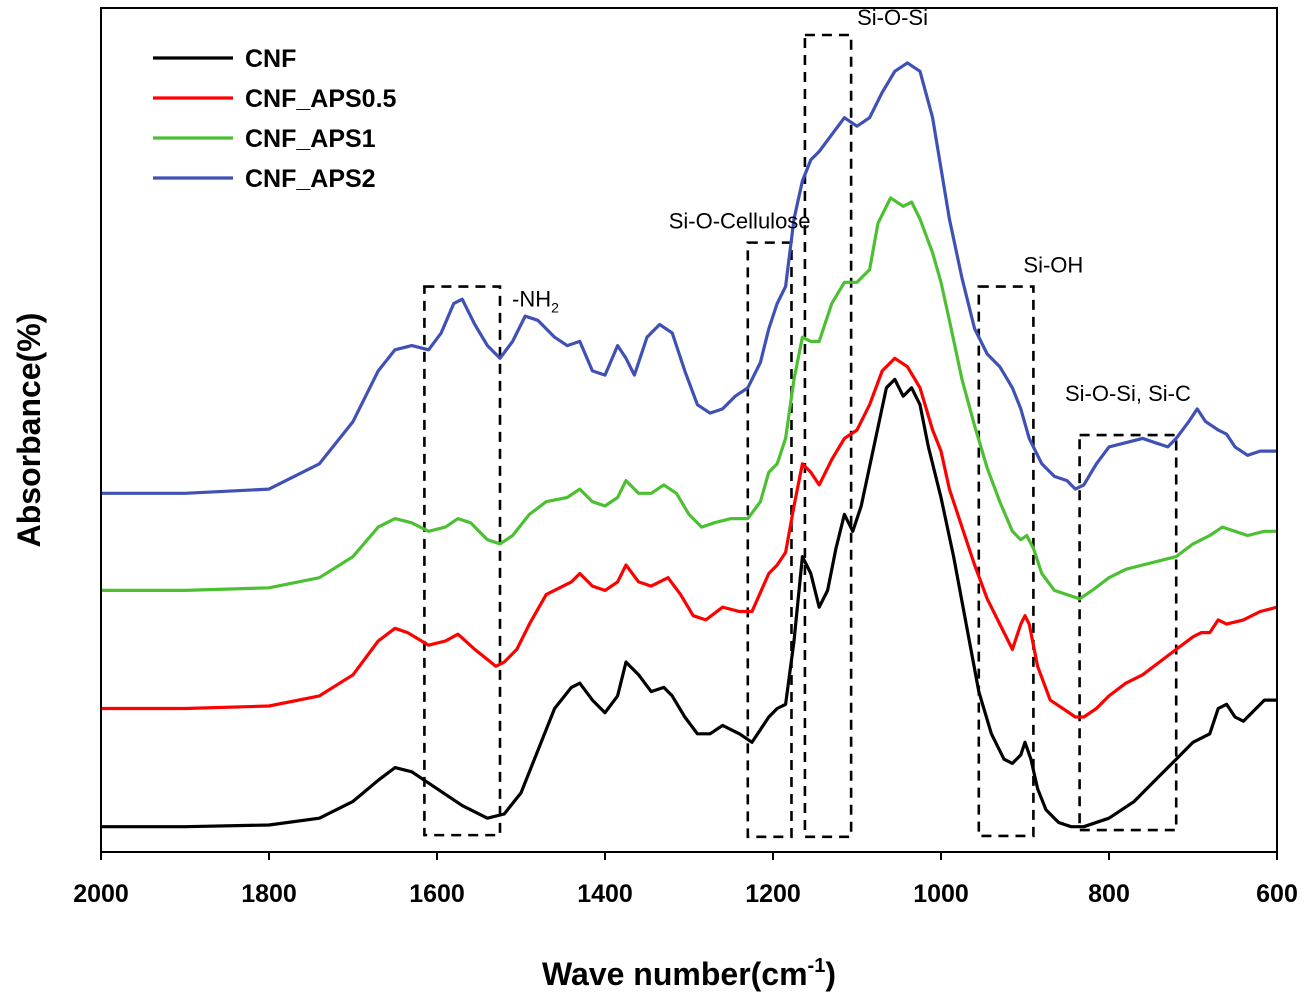 This screenshot has height=1003, width=1307. I want to click on si-o-si-label: Si-O-Si, so click(892, 17).